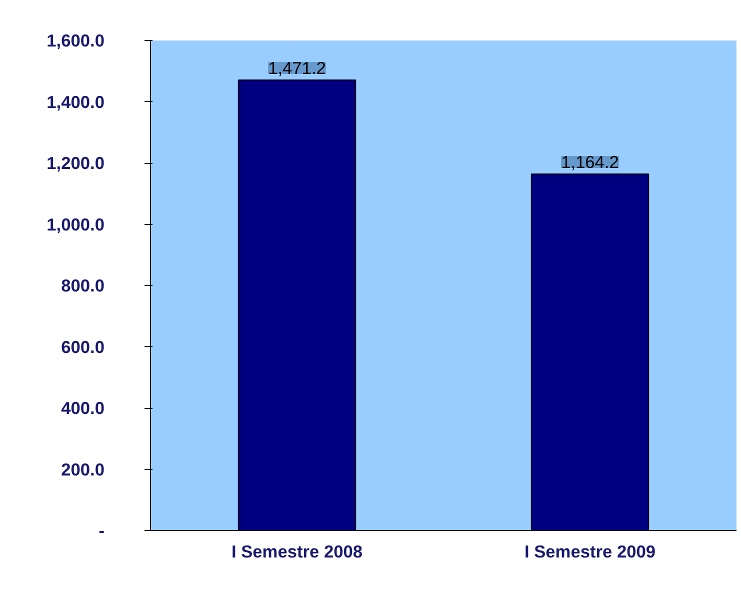 The image size is (741, 590). What do you see at coordinates (75, 102) in the screenshot?
I see `y-tick-label: 1,400.0` at bounding box center [75, 102].